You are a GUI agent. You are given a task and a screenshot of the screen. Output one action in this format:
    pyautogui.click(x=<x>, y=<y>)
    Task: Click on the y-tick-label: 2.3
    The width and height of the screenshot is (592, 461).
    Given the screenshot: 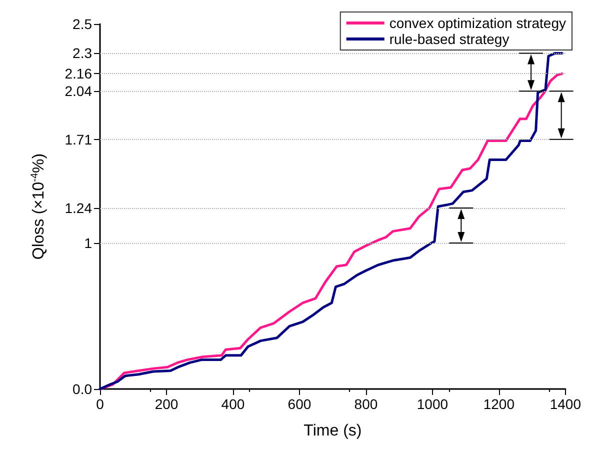 What is the action you would take?
    pyautogui.click(x=82, y=53)
    